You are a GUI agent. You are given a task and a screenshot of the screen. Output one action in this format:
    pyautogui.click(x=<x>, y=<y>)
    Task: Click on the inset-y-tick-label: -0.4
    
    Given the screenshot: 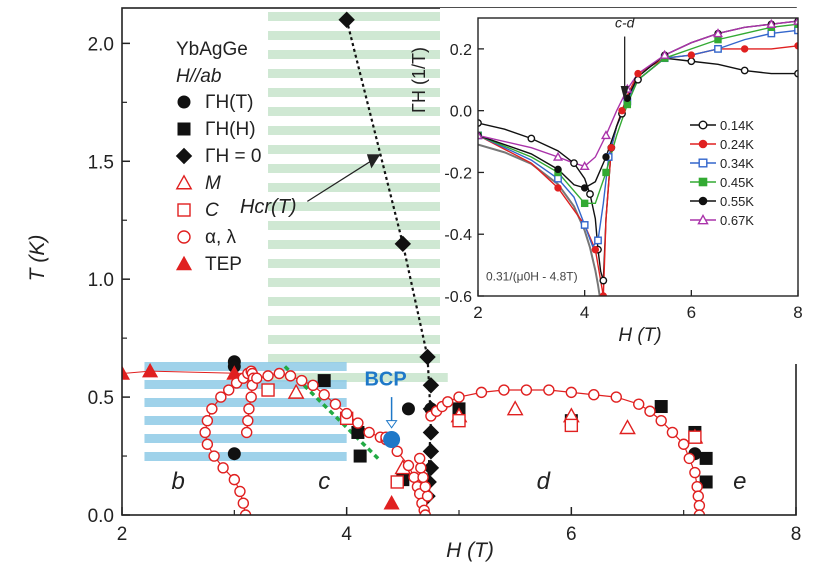 What is the action you would take?
    pyautogui.click(x=458, y=235)
    